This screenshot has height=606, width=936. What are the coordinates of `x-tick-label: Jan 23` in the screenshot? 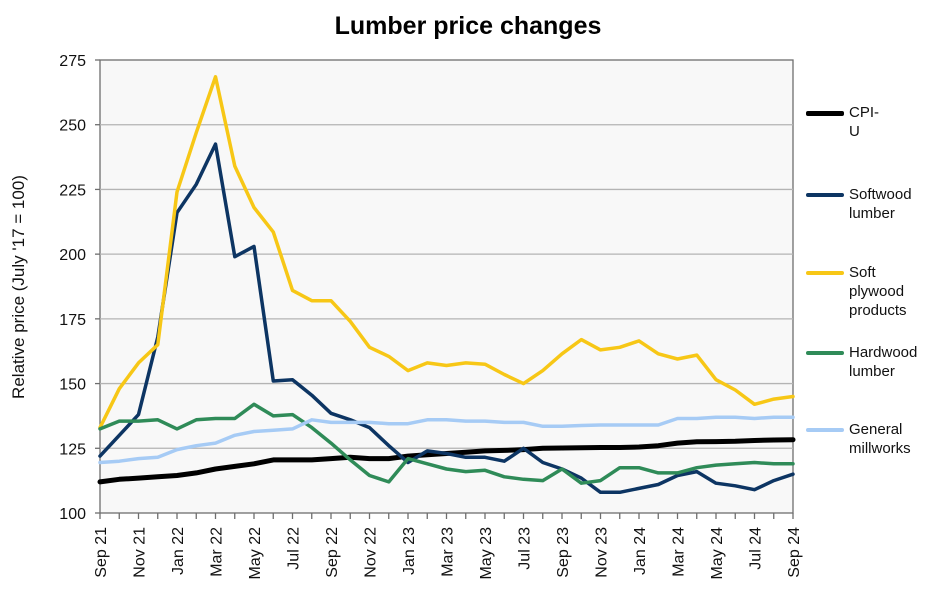 It's located at (409, 551).